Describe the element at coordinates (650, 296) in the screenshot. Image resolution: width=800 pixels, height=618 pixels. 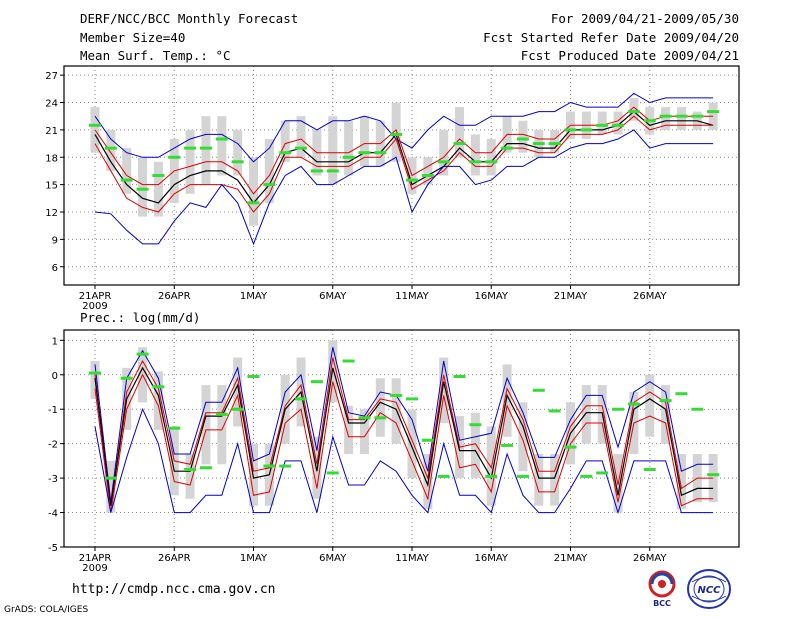
I see `panel1-xtick-label-7: 26MAY` at that location.